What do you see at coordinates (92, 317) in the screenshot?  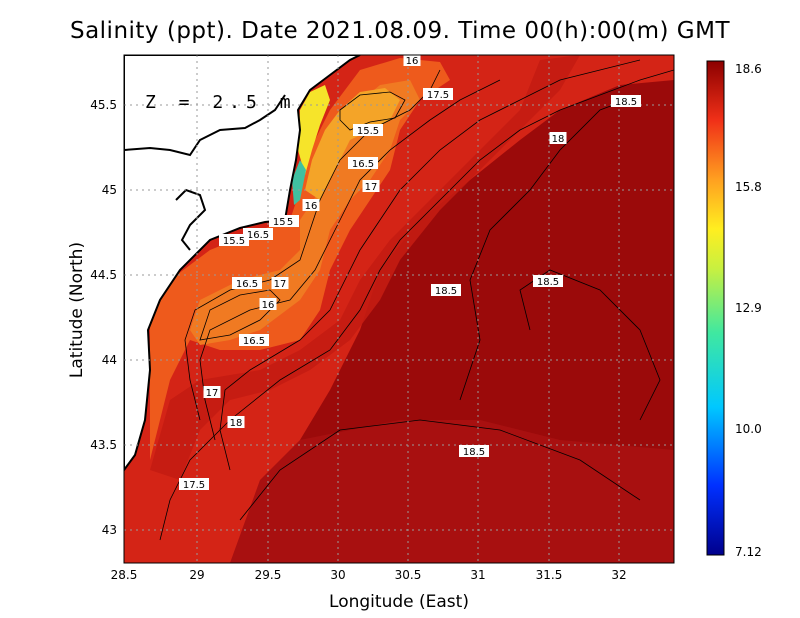 I see `y-axis: 43 43.5 44 44.5 45 45.5 Latitude (North)` at bounding box center [92, 317].